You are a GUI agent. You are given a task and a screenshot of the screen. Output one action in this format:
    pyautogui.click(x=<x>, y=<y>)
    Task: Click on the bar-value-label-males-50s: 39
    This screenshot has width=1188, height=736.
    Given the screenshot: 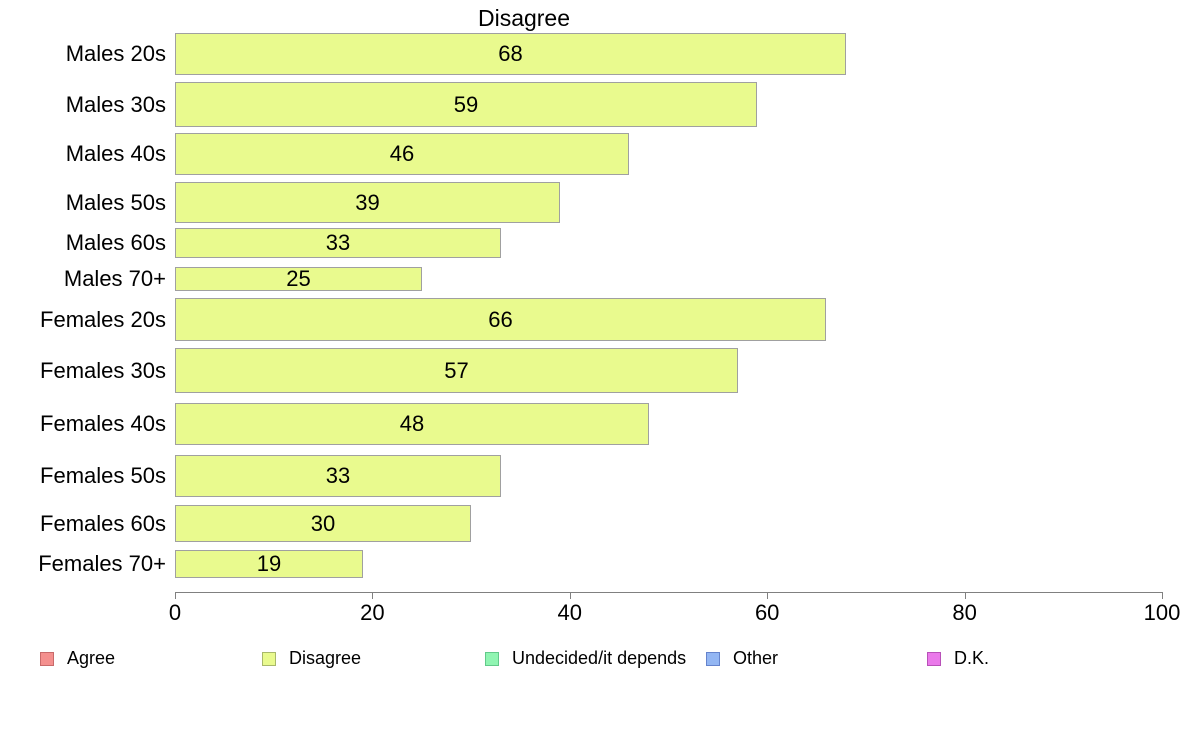 What is the action you would take?
    pyautogui.click(x=367, y=202)
    